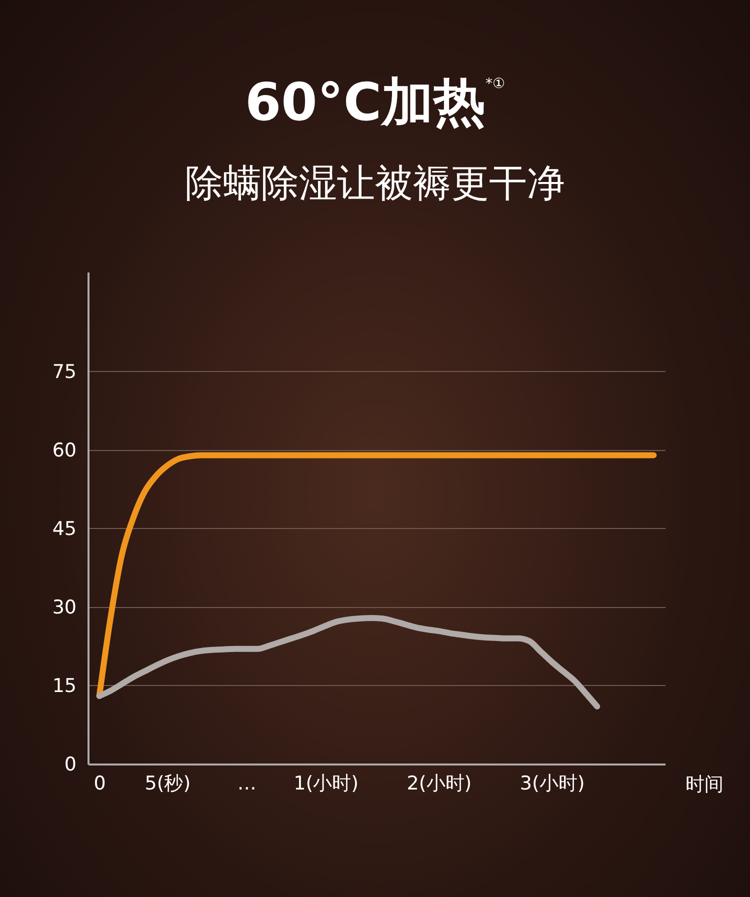  I want to click on y-tick-label: 15, so click(64, 685).